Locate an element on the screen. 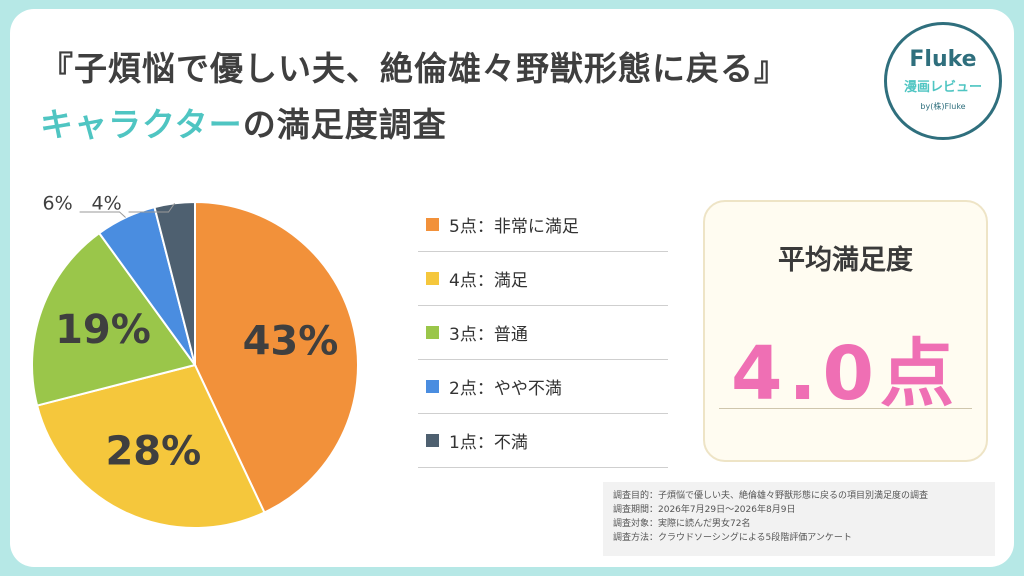 The image size is (1024, 576). fluke-logo: Fluke 漫画レビュー by(株)Fluke is located at coordinates (943, 81).